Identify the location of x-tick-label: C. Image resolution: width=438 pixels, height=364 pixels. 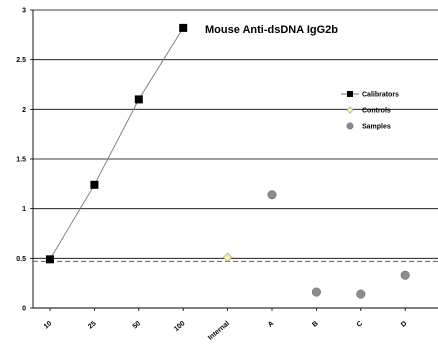
(360, 324).